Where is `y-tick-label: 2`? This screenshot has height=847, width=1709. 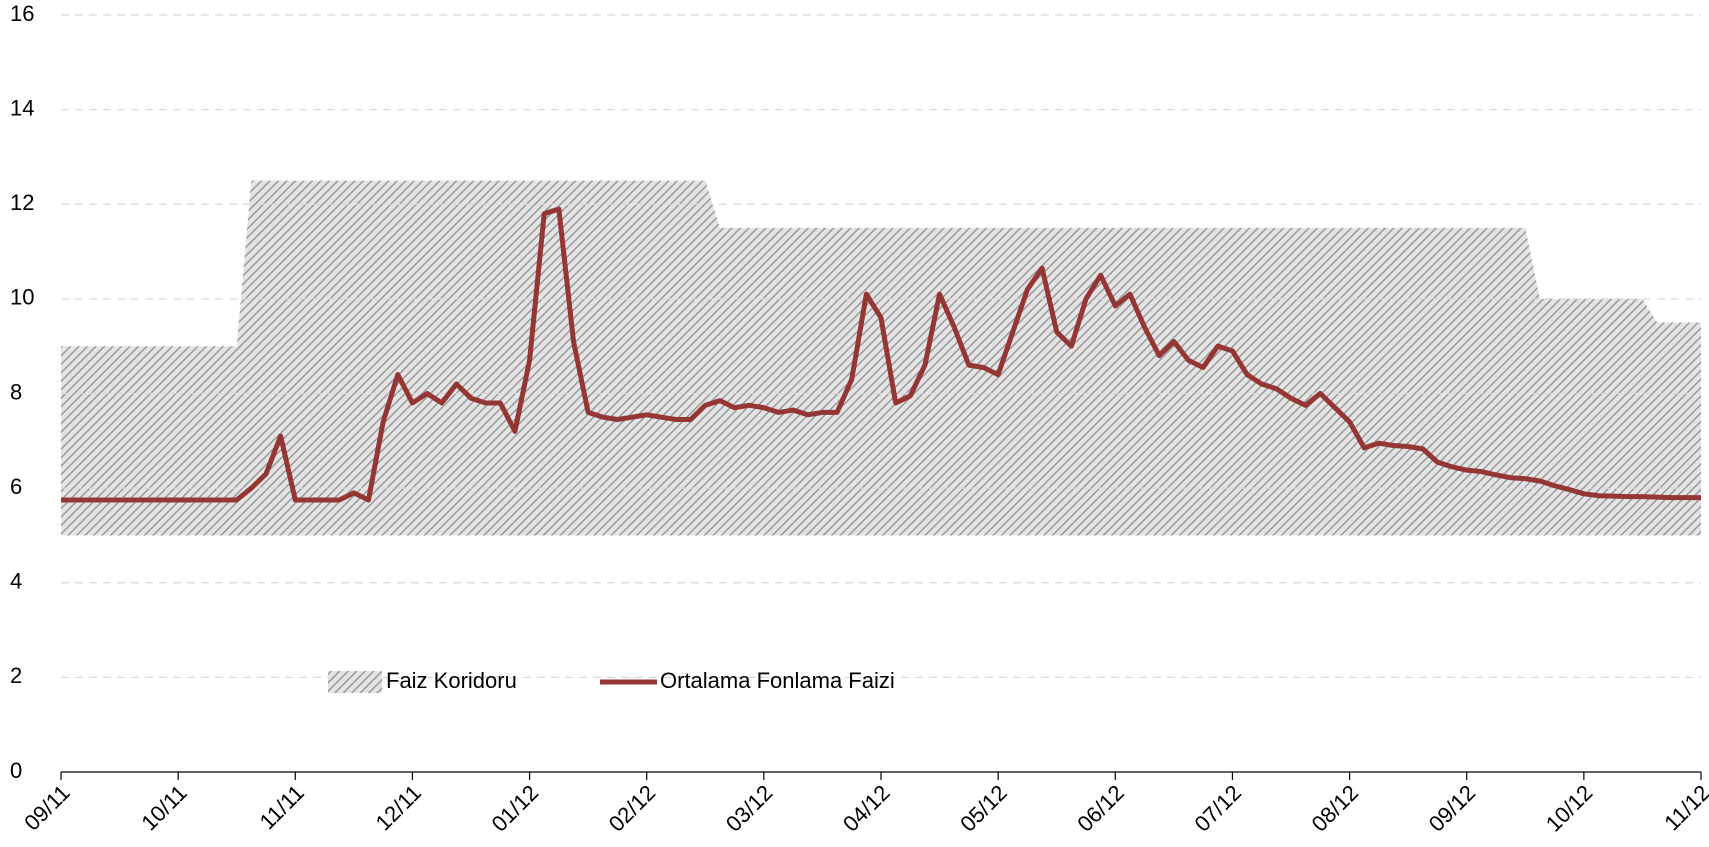 y-tick-label: 2 is located at coordinates (16, 675).